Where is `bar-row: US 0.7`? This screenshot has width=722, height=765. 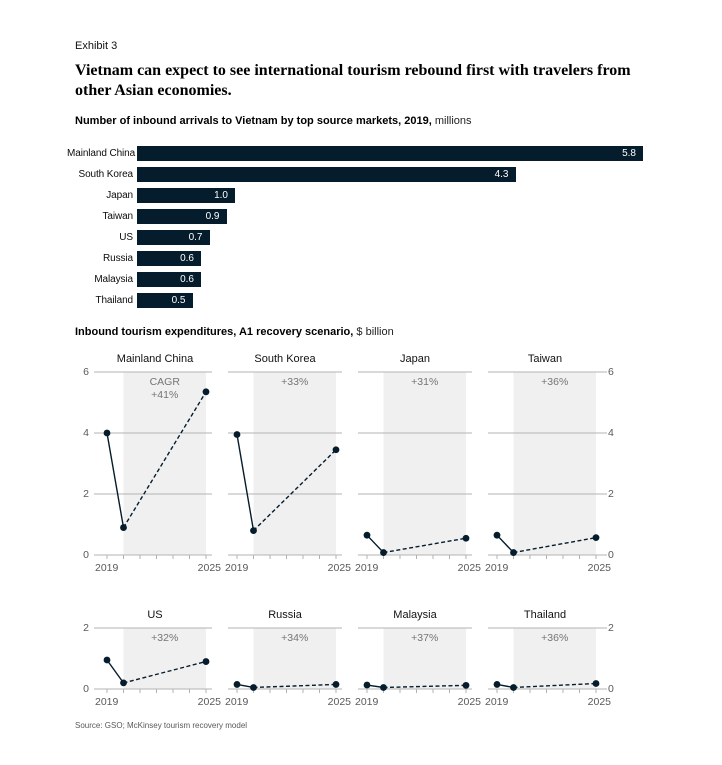 bar-row: US 0.7 is located at coordinates (364, 237).